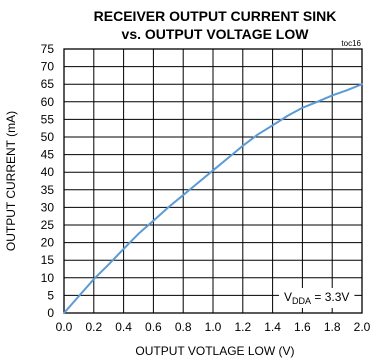 The width and height of the screenshot is (371, 362). Describe the element at coordinates (48, 155) in the screenshot. I see `y-tick-label: 45` at that location.